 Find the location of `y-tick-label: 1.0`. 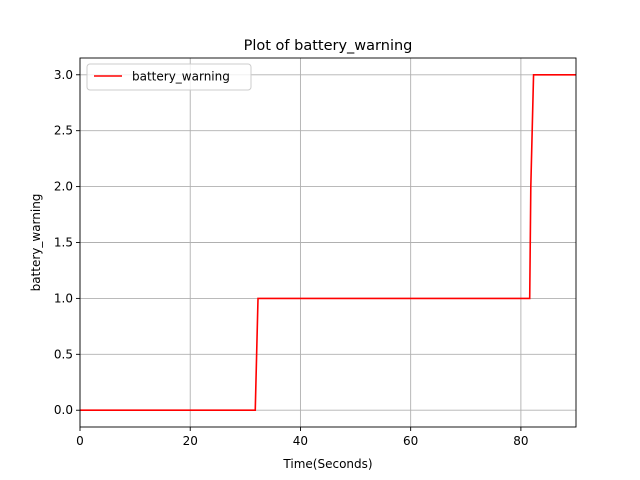

y-tick-label: 1.0 is located at coordinates (63, 298).